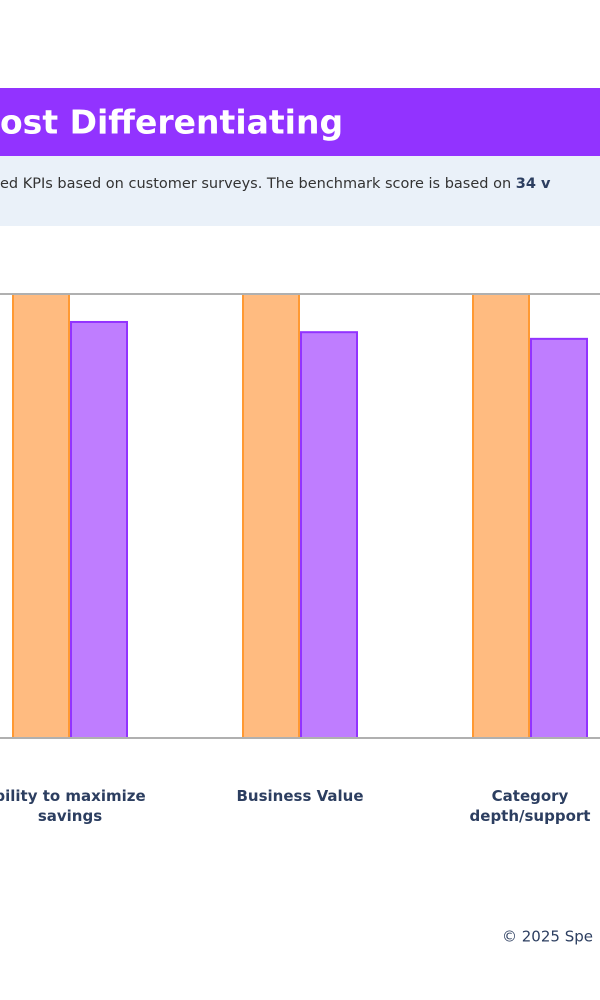  I want to click on x-tick-label: bility to maximize savings, so click(73, 806).